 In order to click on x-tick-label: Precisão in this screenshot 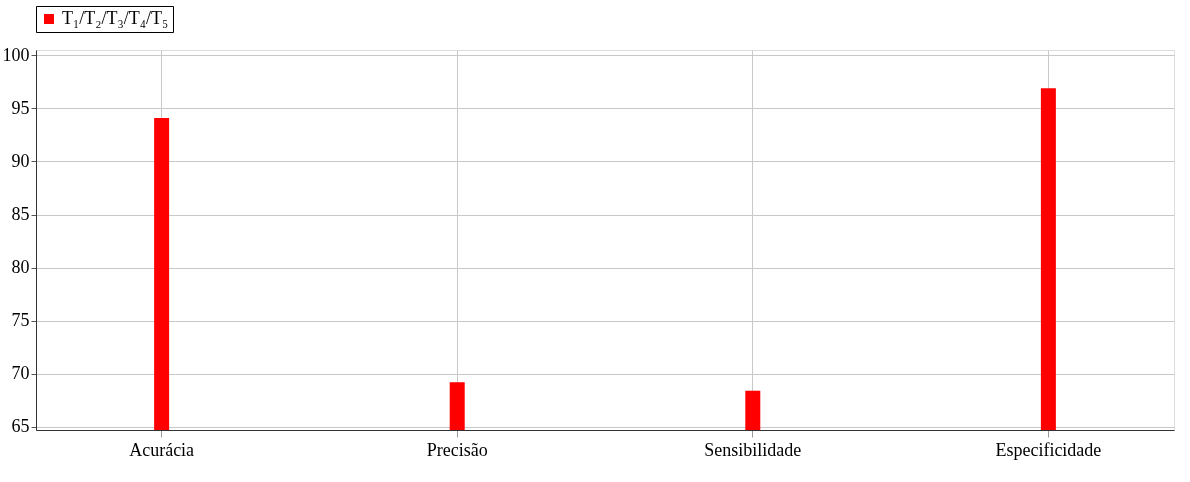, I will do `click(457, 449)`.